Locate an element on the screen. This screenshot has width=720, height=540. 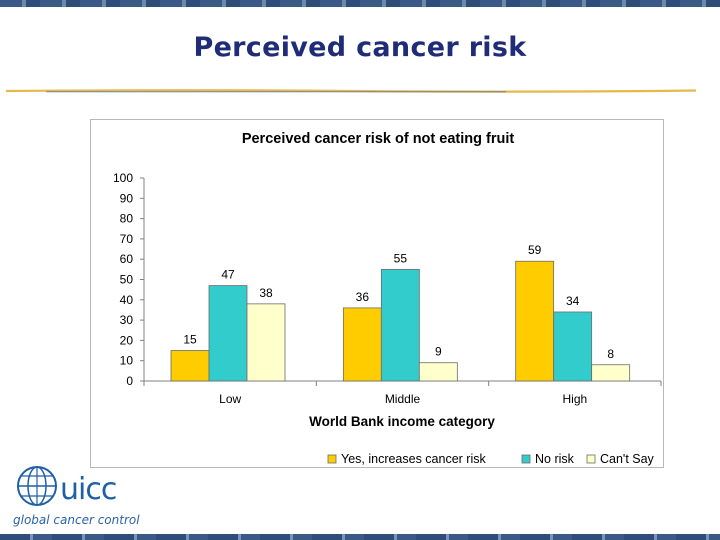
bar-data-label: 47 is located at coordinates (228, 275).